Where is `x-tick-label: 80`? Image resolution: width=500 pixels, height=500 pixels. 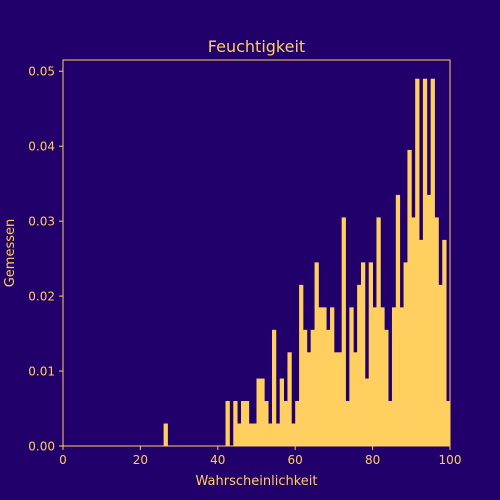 x-tick-label: 80 is located at coordinates (372, 460).